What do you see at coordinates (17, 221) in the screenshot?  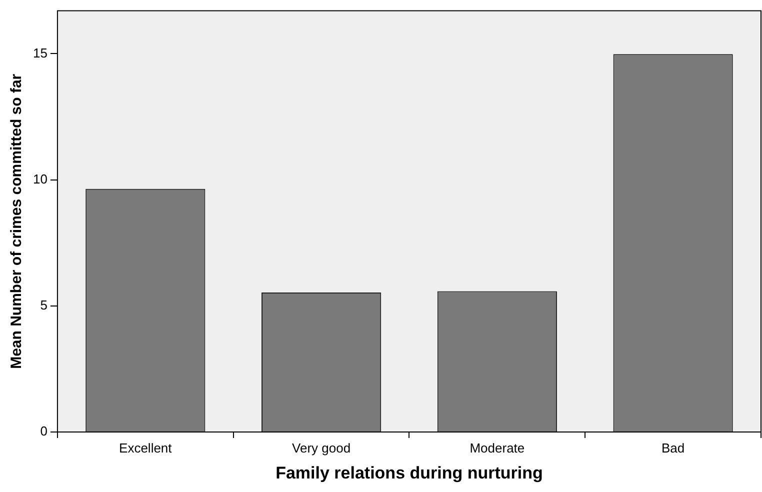 I see `y-axis-title: Mean Number of crimes committed so far` at bounding box center [17, 221].